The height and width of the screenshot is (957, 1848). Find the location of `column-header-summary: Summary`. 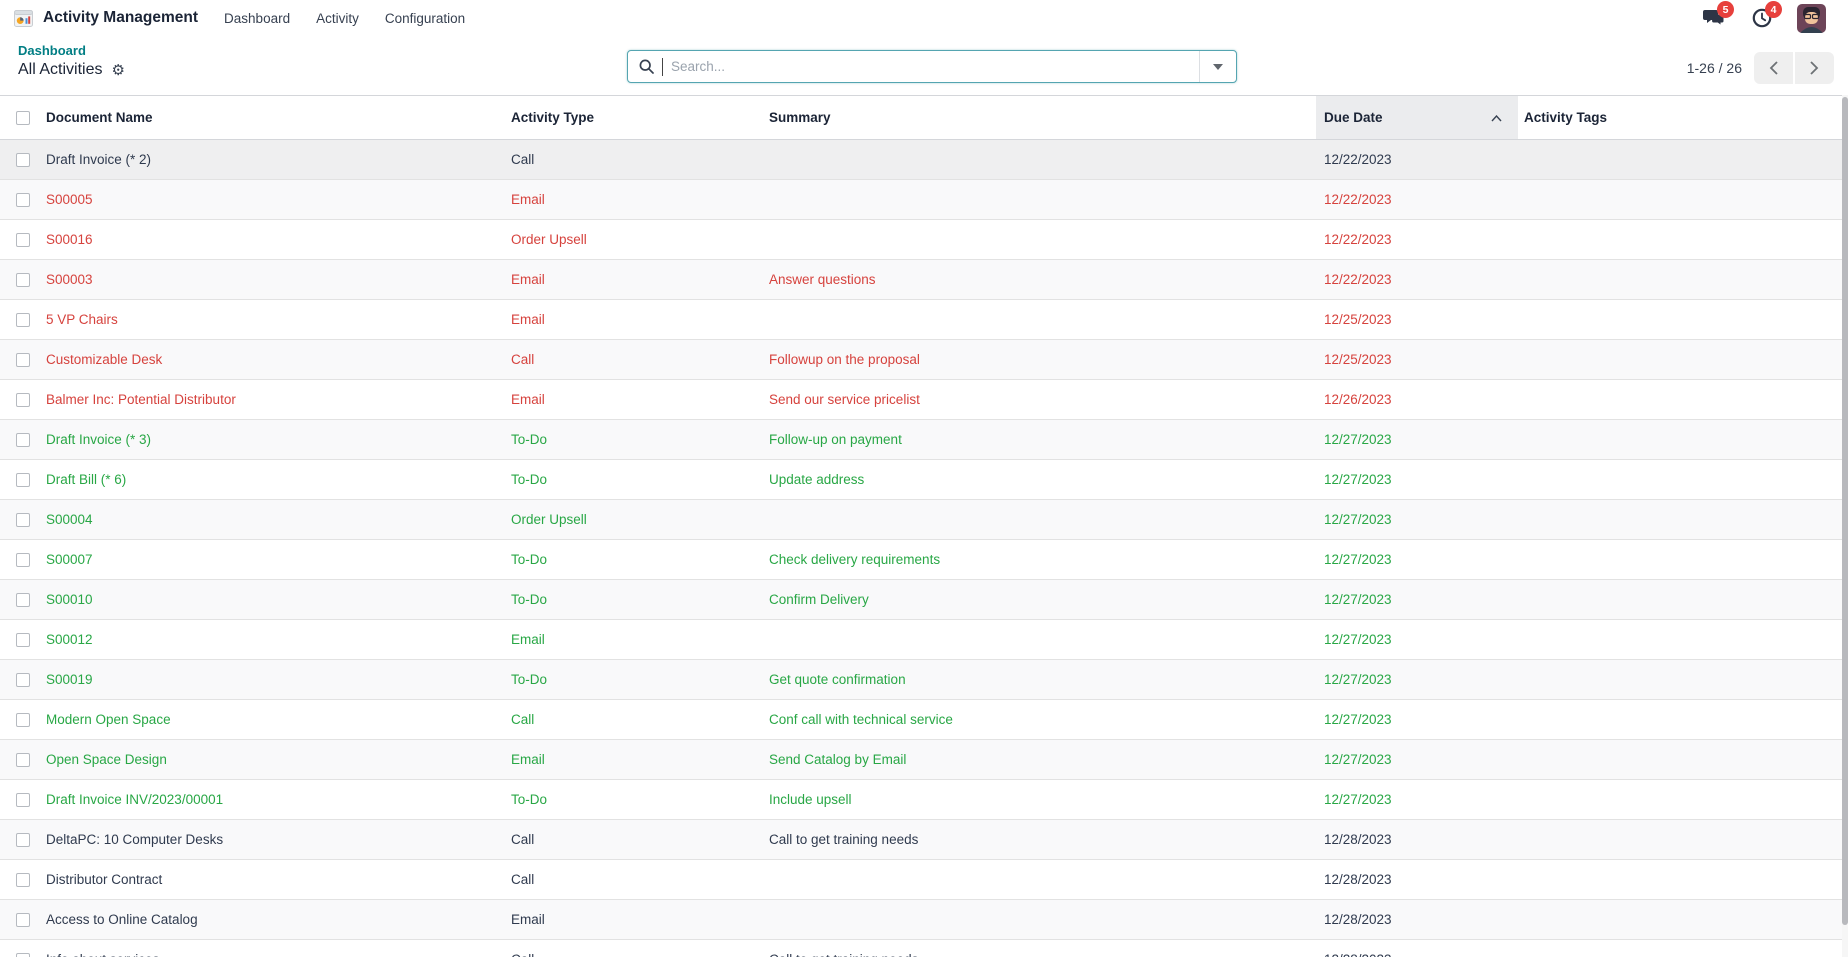

column-header-summary: Summary is located at coordinates (800, 117).